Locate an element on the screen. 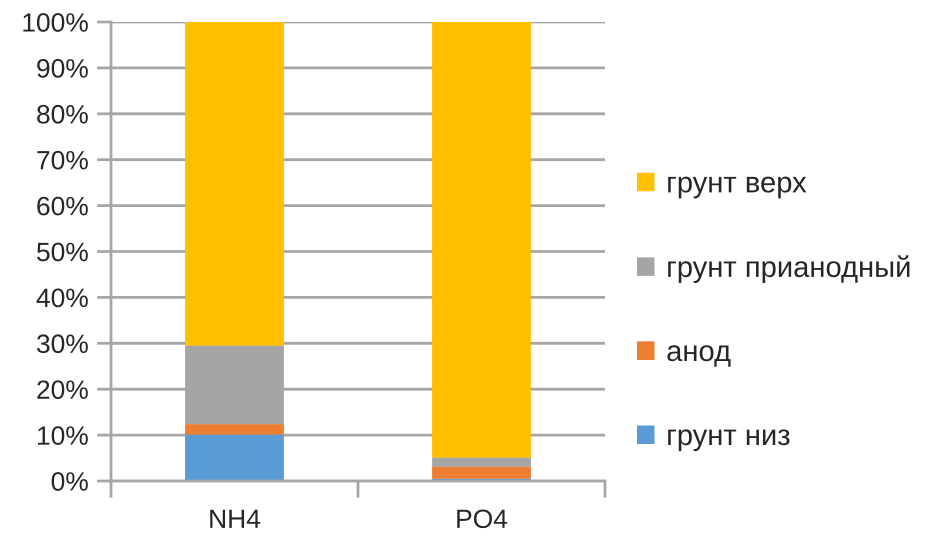 The image size is (934, 543). y-tick-label: 90% is located at coordinates (62, 68).